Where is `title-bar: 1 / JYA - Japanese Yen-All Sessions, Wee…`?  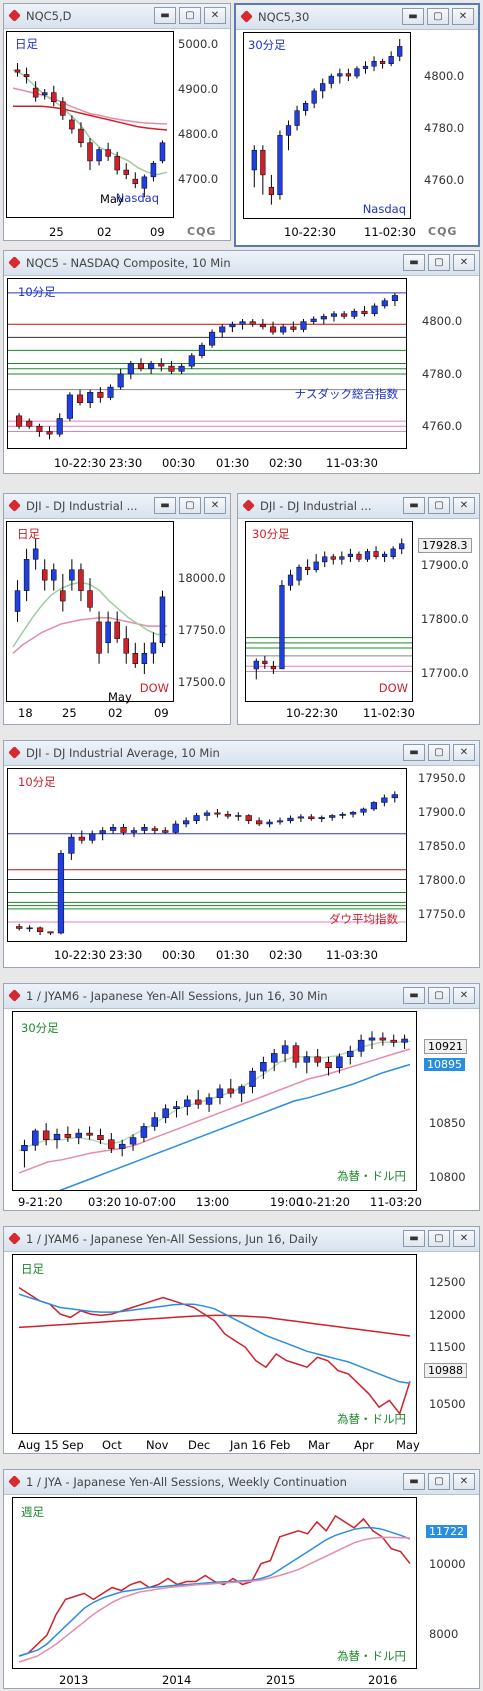
title-bar: 1 / JYA - Japanese Yen-All Sessions, Wee… is located at coordinates (241, 1482).